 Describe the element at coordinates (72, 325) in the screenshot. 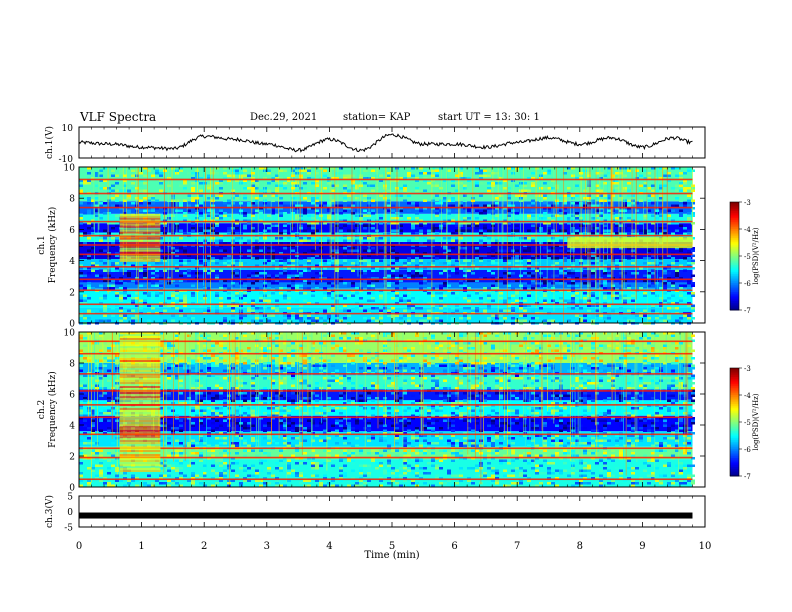

I see `ch1-spectrogram-ytick: 0` at that location.